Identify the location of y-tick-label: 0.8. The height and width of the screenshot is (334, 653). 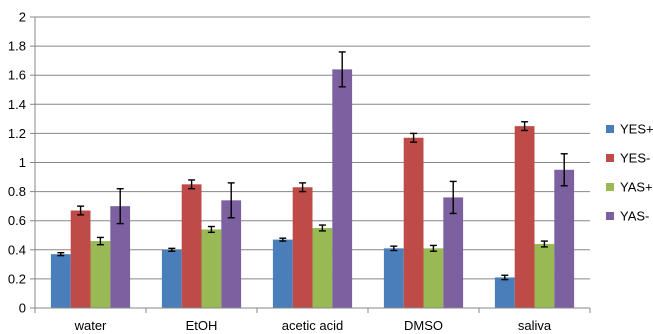
(17, 191).